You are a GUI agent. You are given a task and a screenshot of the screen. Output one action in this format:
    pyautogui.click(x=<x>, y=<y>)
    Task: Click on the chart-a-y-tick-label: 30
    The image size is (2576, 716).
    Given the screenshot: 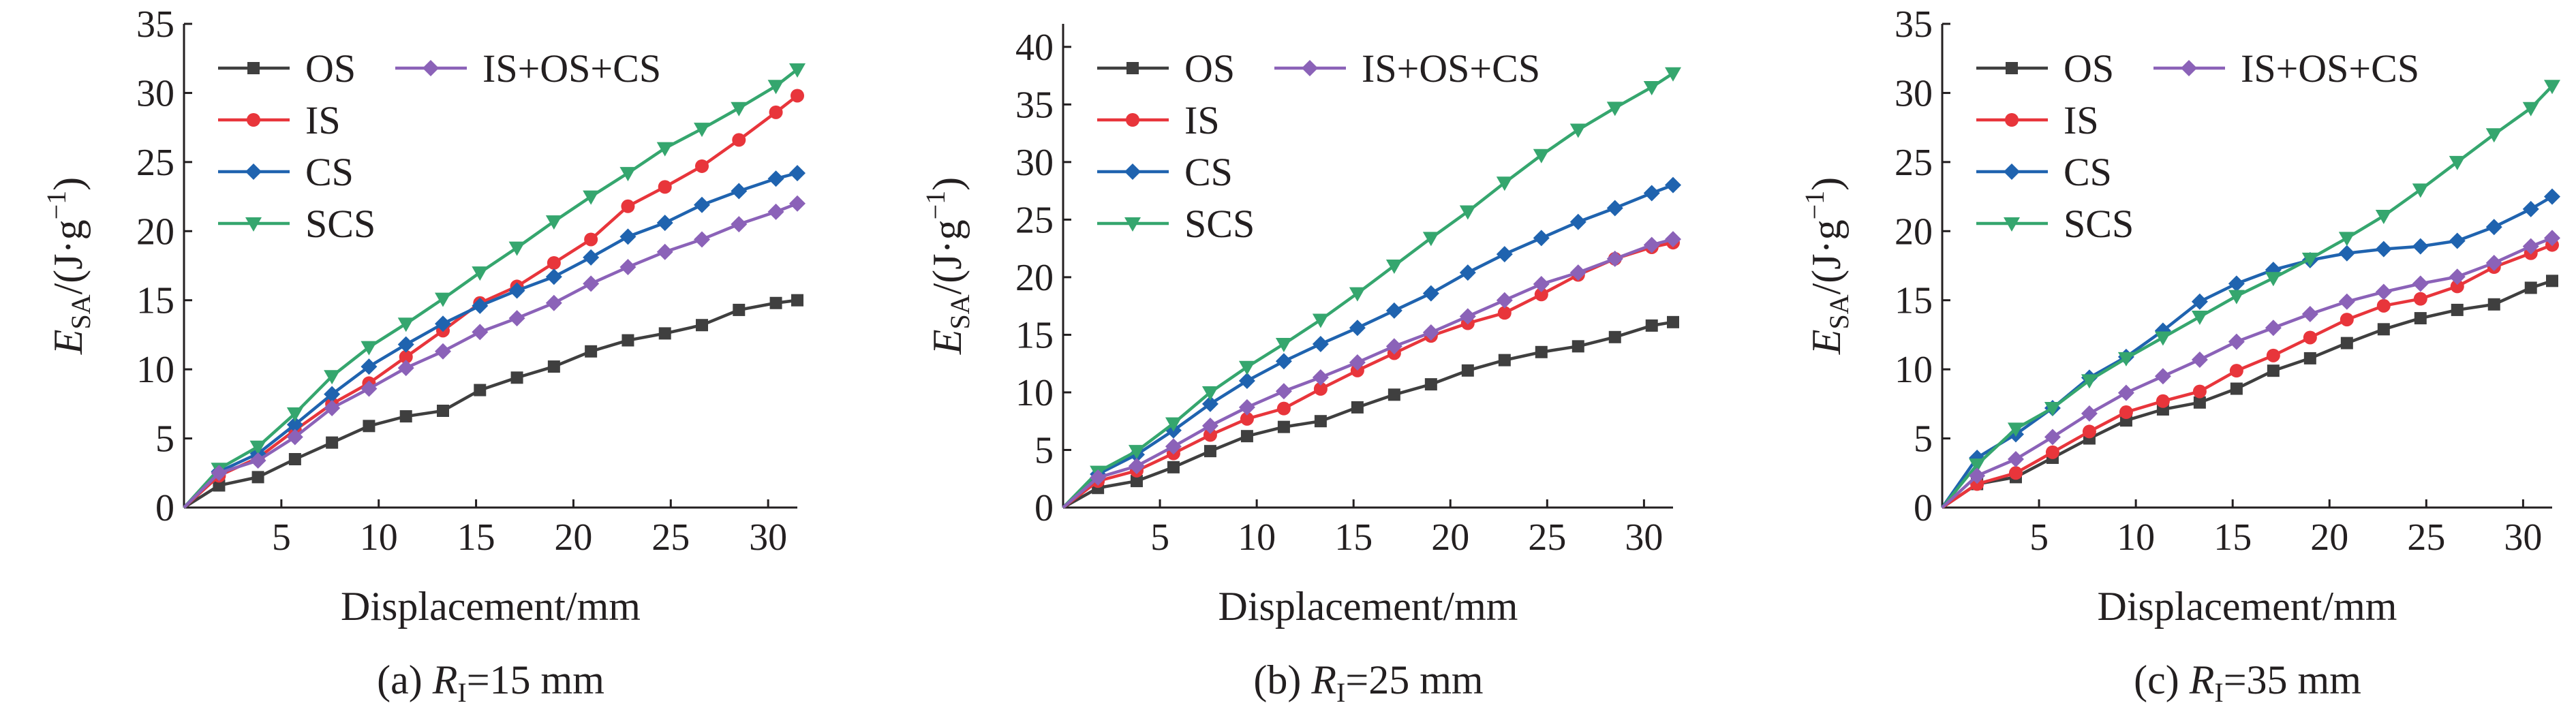 What is the action you would take?
    pyautogui.click(x=155, y=93)
    